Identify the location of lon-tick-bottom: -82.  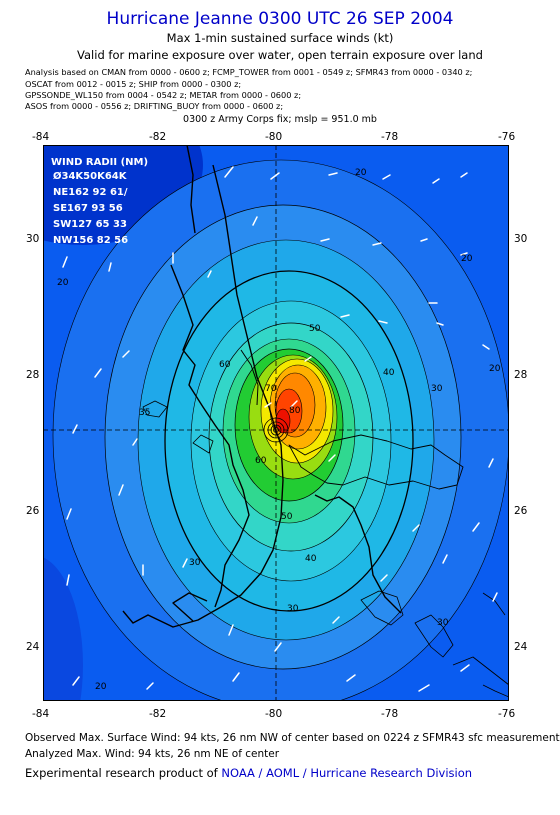
(158, 714).